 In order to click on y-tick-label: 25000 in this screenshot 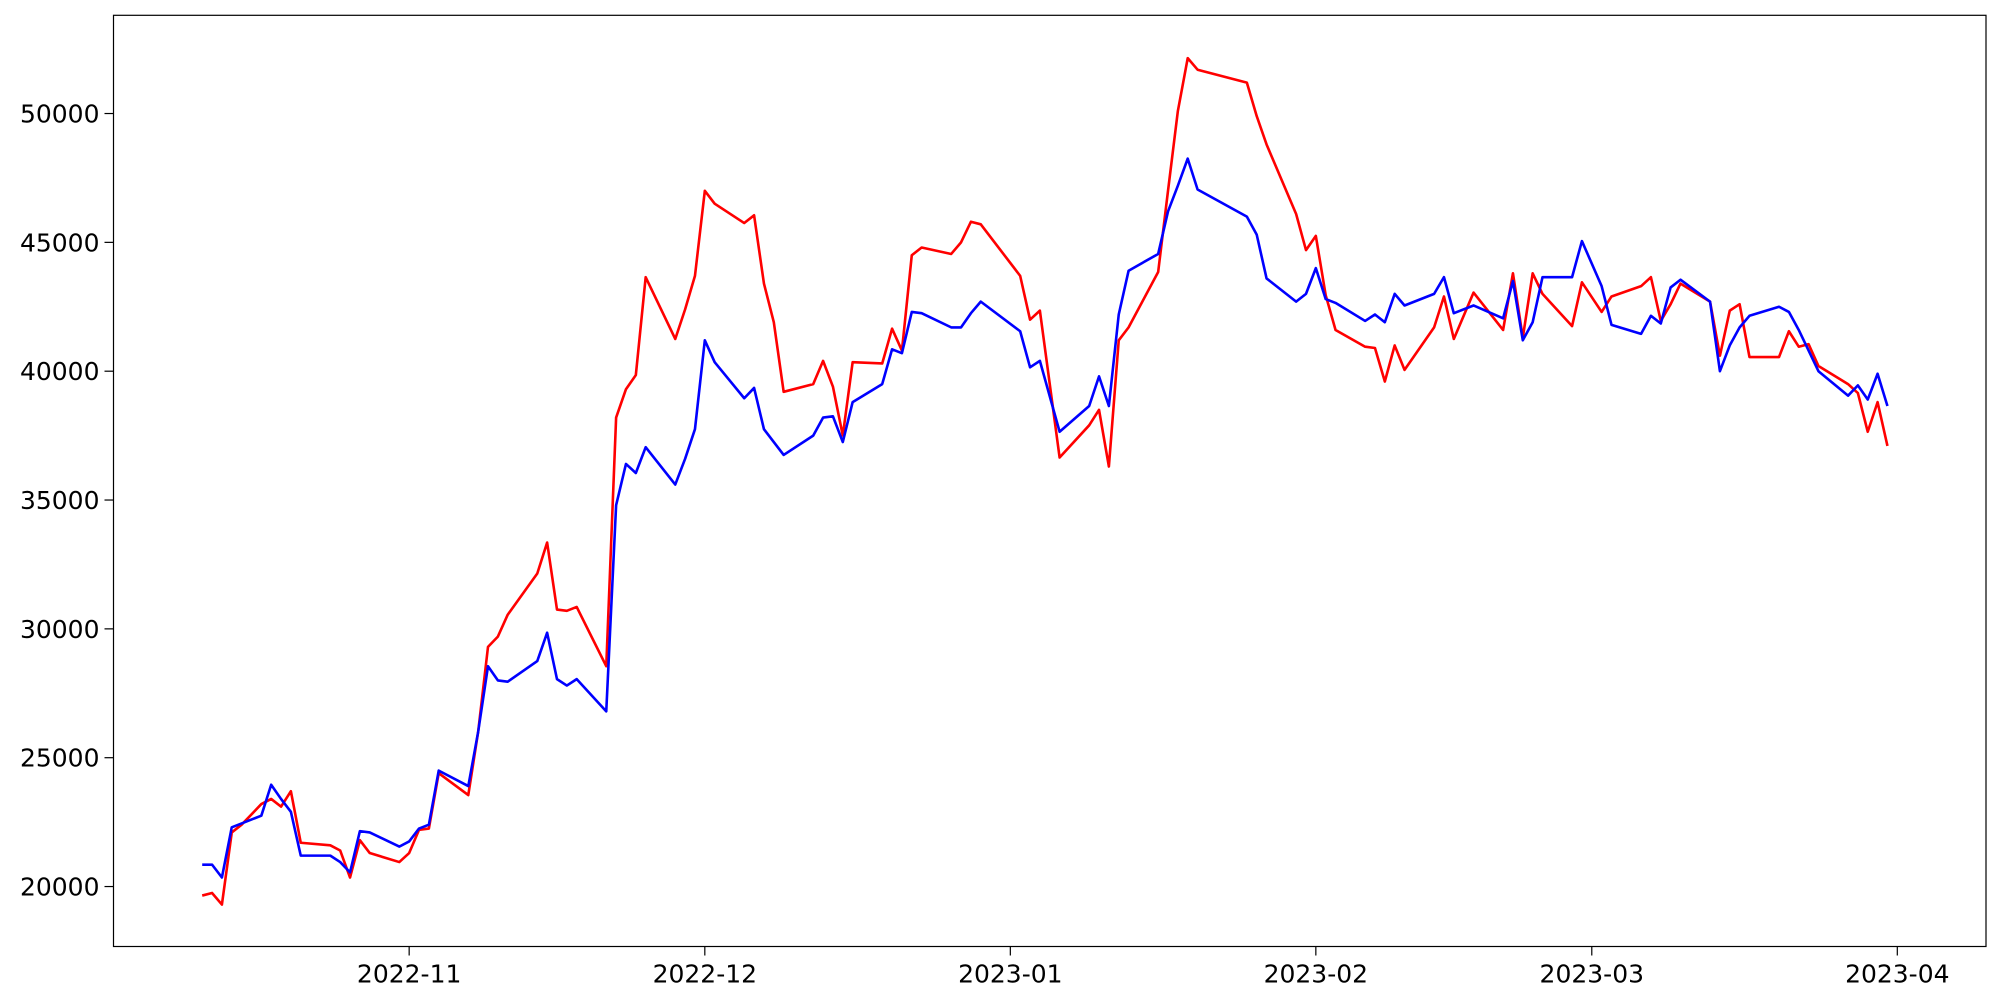, I will do `click(60, 758)`.